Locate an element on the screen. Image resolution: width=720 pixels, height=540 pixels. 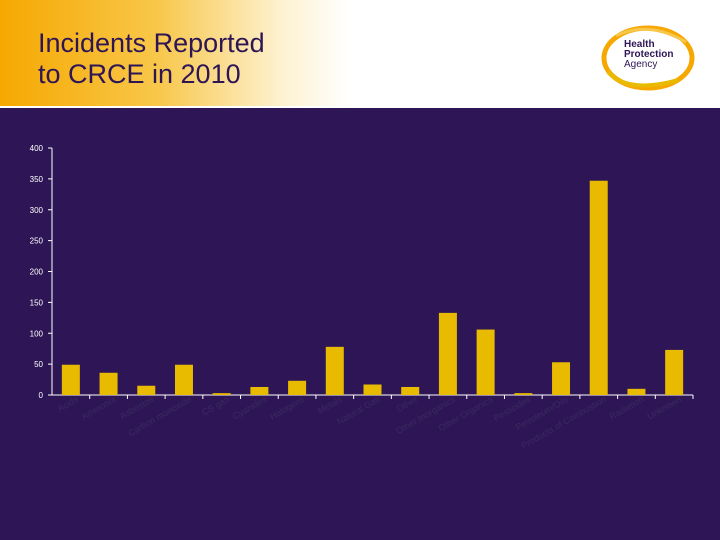
y-tick-label: 300 is located at coordinates (37, 210).